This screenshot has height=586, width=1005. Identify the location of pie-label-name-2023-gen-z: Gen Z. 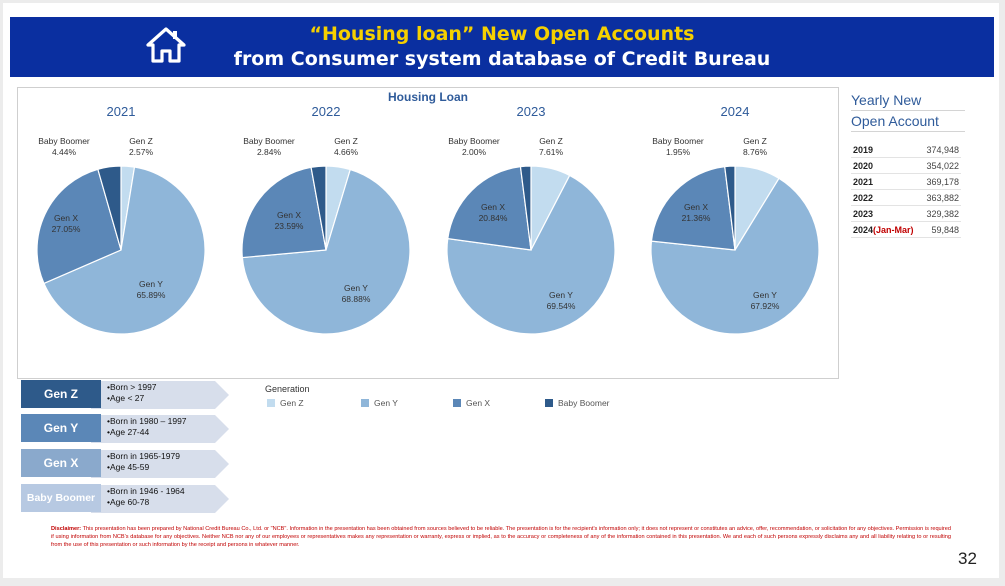
(551, 141).